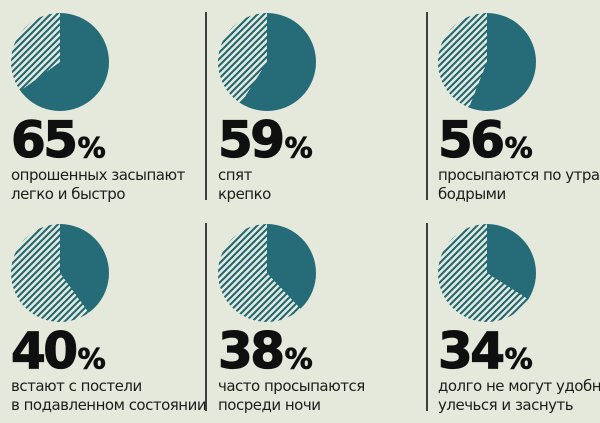 The height and width of the screenshot is (423, 600). I want to click on stat-description: долго не могут удобно улечься и заснуть, so click(519, 396).